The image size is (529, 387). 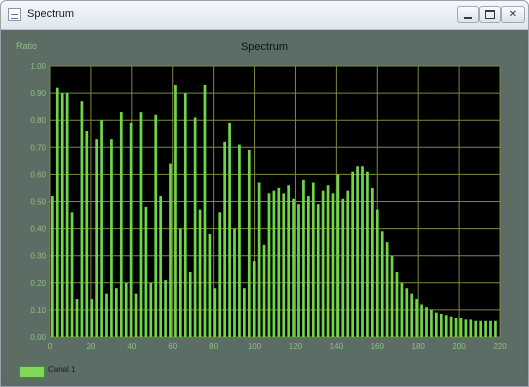 I want to click on x-tick-labels: 0 20 40 60 80 100 120 140 160 180 200 220, so click(x=277, y=346).